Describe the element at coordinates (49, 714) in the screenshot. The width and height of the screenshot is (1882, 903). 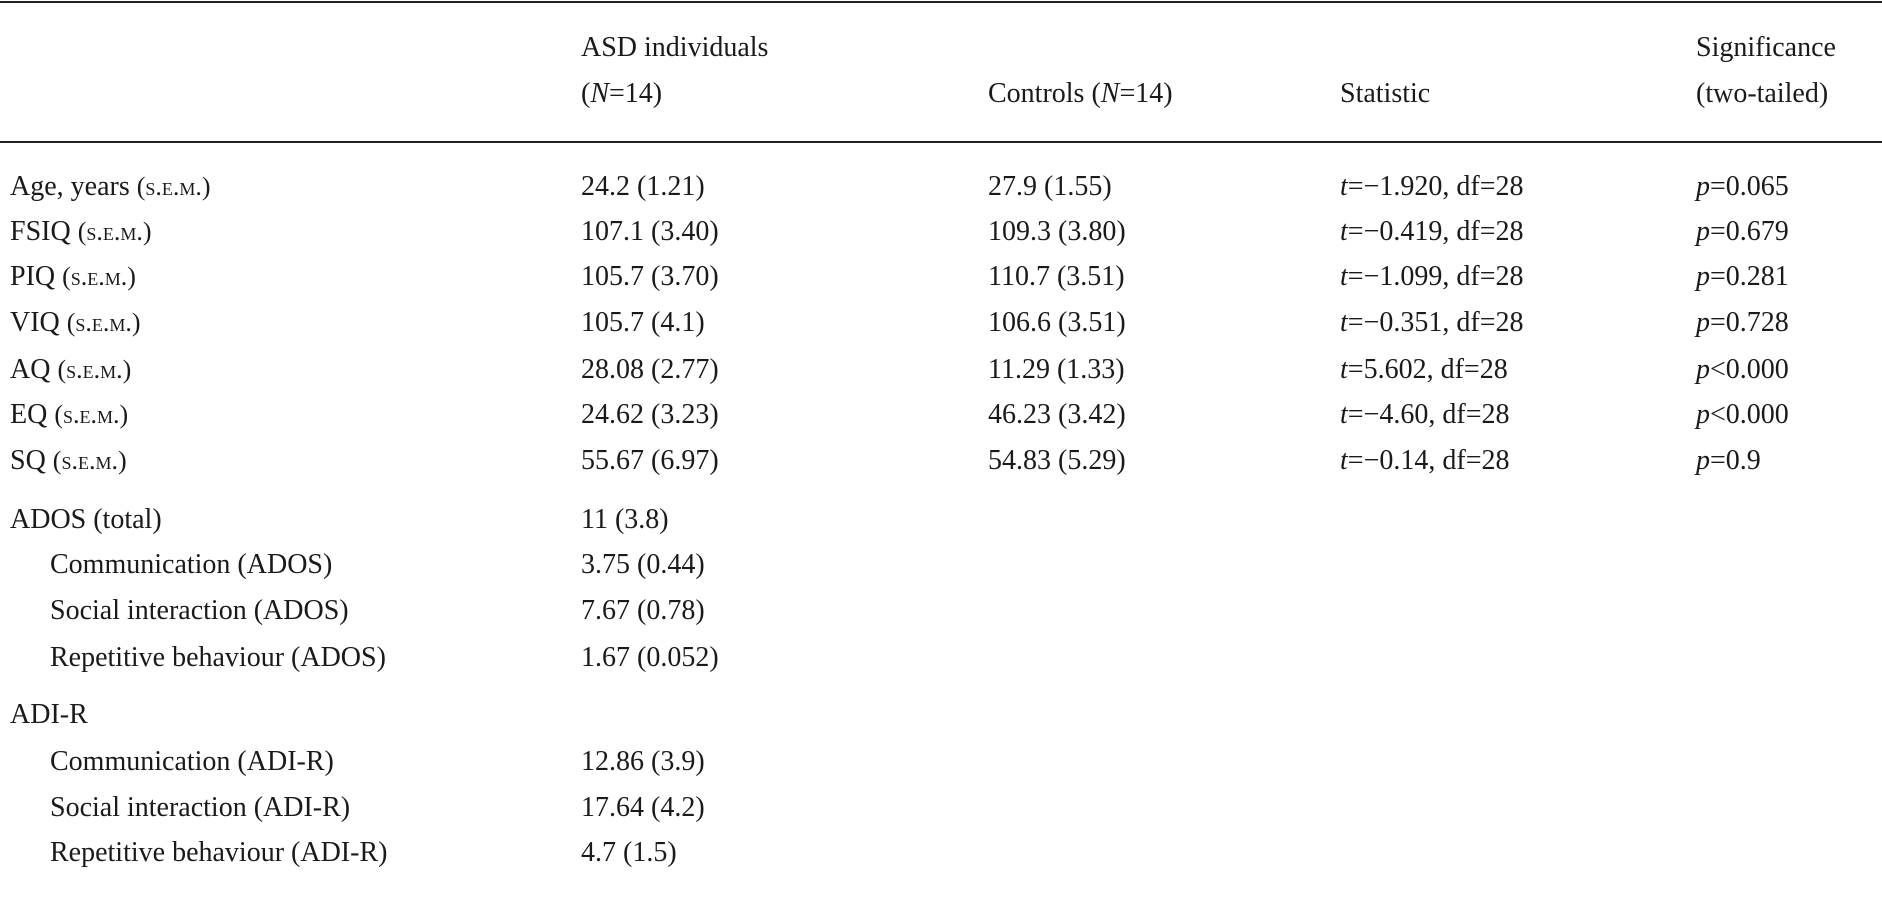
I see `section-label: ADI-R` at that location.